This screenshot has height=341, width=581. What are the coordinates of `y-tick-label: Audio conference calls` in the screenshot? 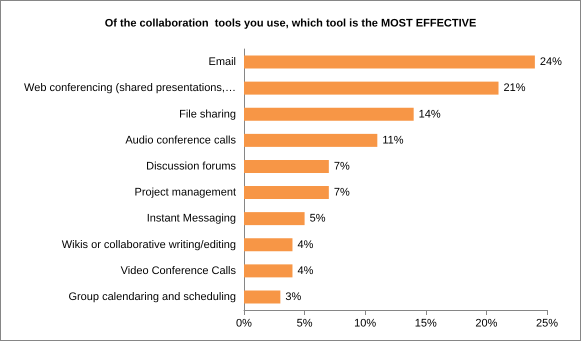 It's located at (180, 140).